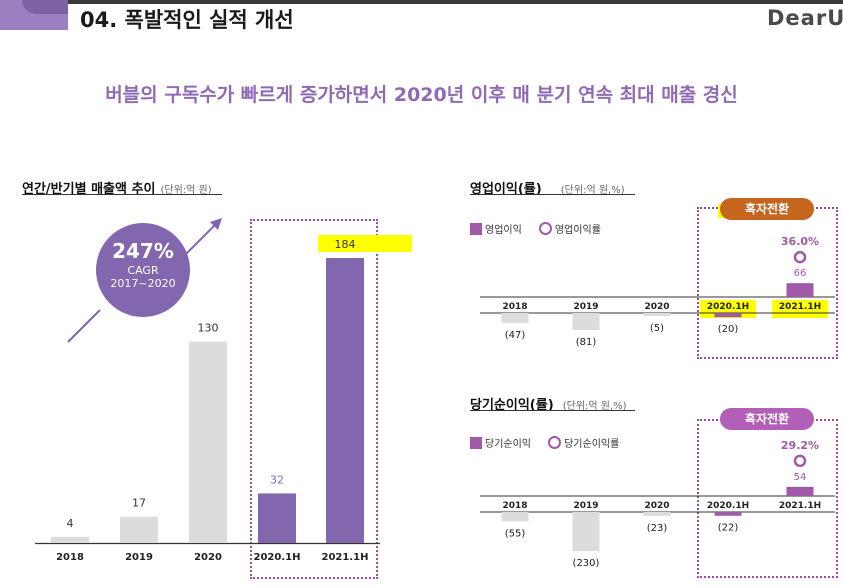 This screenshot has height=588, width=843. What do you see at coordinates (552, 194) in the screenshot?
I see `op-title-underline` at bounding box center [552, 194].